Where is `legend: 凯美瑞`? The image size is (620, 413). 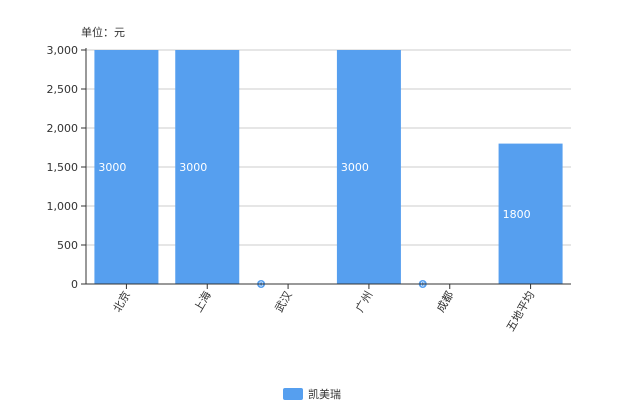
legend: 凯美瑞 is located at coordinates (312, 394).